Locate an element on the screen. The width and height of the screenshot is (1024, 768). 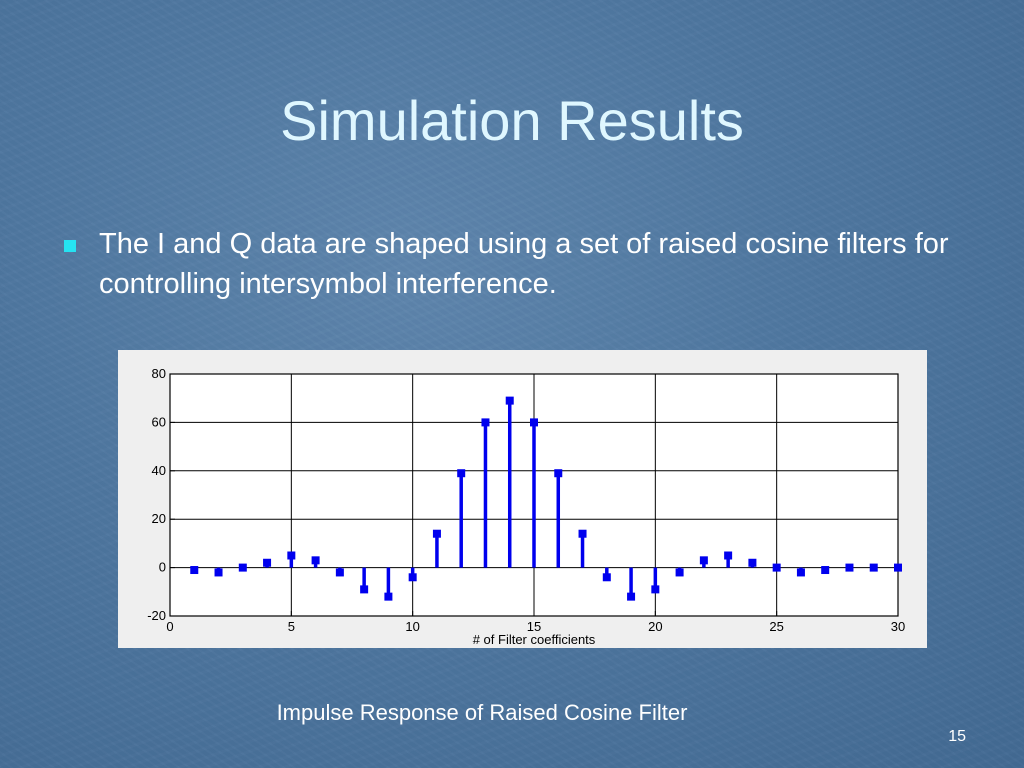
x-tick-label: 30 is located at coordinates (898, 626).